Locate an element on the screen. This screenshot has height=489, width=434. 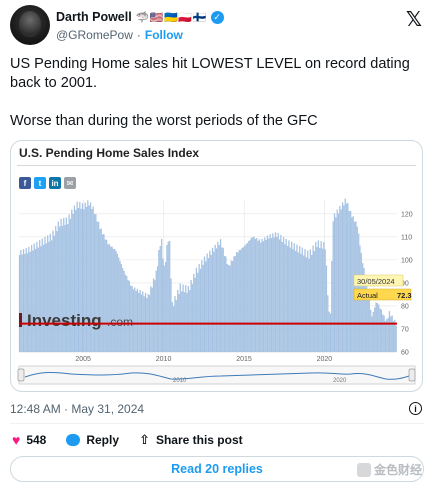
facebook-icon: f is located at coordinates (25, 183).